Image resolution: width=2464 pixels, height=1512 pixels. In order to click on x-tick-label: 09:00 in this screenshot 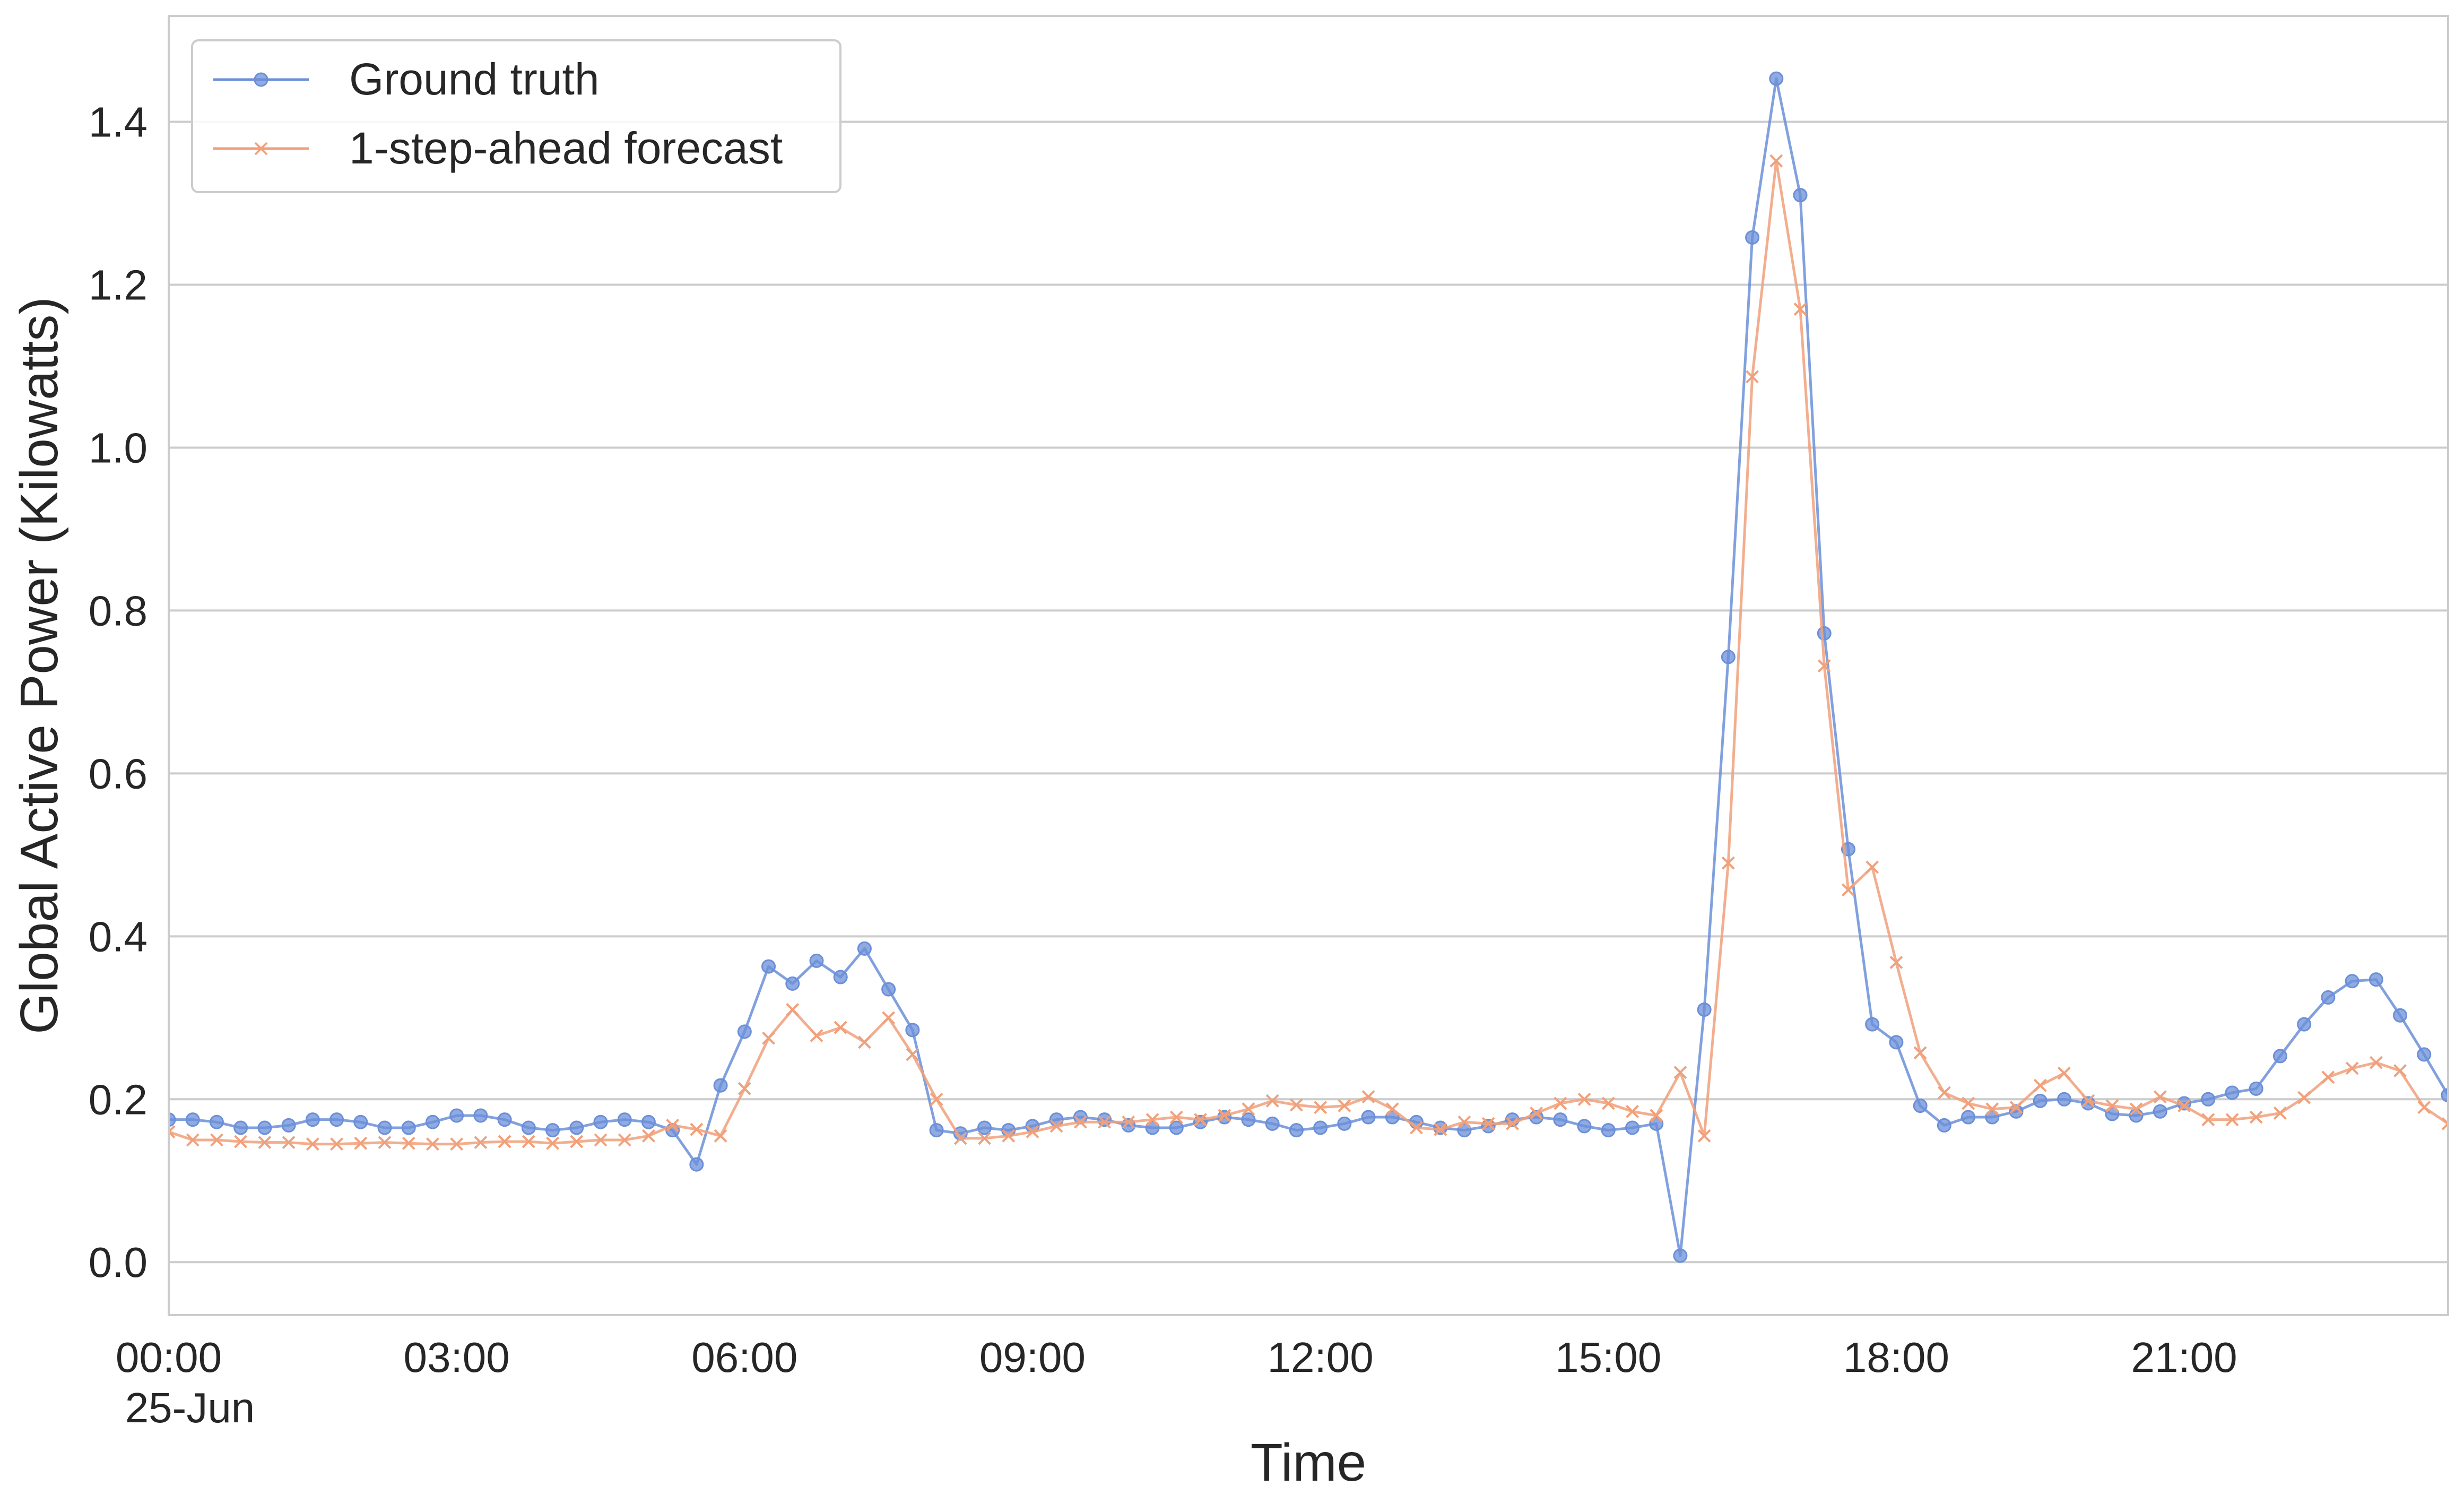, I will do `click(1032, 1357)`.